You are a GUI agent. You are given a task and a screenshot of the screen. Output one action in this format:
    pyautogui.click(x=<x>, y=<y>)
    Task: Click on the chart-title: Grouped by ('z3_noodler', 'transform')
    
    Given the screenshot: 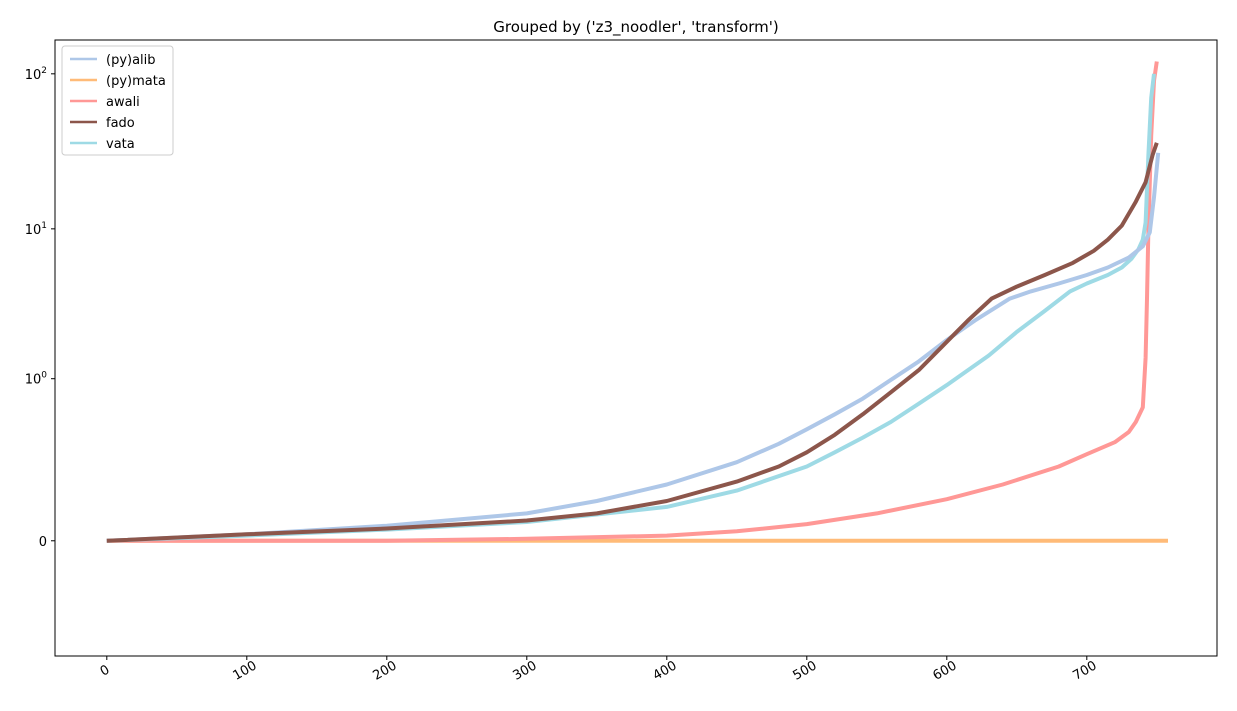 What is the action you would take?
    pyautogui.click(x=635, y=27)
    